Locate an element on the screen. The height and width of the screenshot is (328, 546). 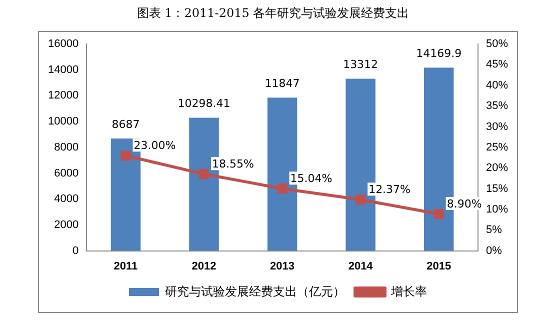
y-tick-label: 14000 is located at coordinates (63, 70).